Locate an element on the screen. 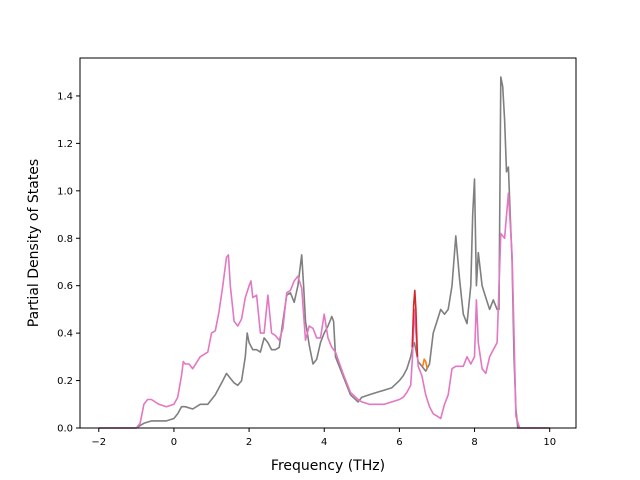  y-tick-label: 0.0 is located at coordinates (65, 429).